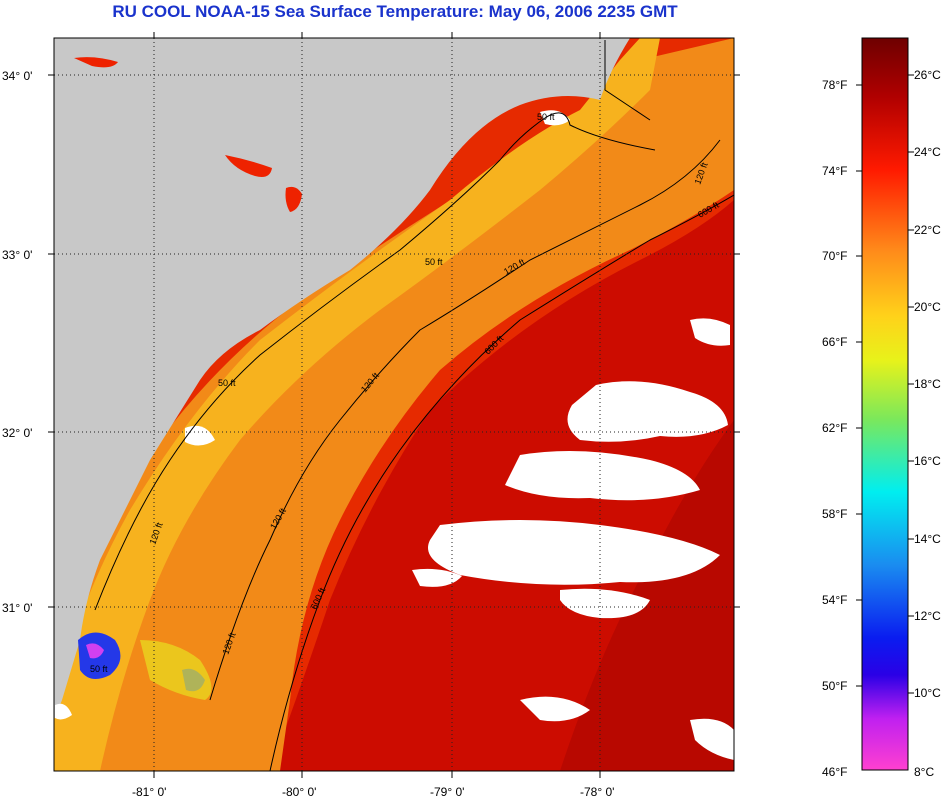 The width and height of the screenshot is (952, 801). Describe the element at coordinates (647, 595) in the screenshot. I see `gulf-stream-offshore` at that location.